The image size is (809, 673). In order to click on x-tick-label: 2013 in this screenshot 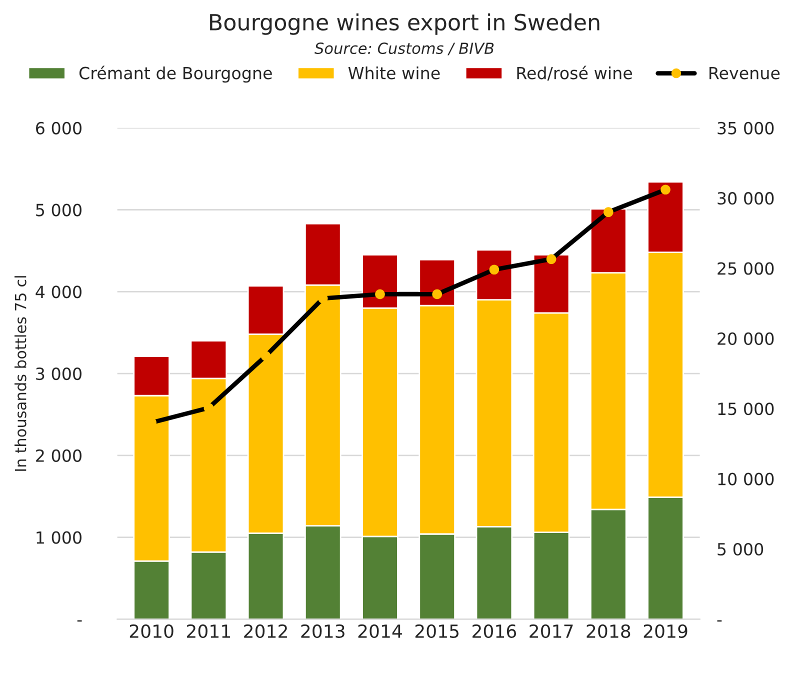, I will do `click(322, 631)`.